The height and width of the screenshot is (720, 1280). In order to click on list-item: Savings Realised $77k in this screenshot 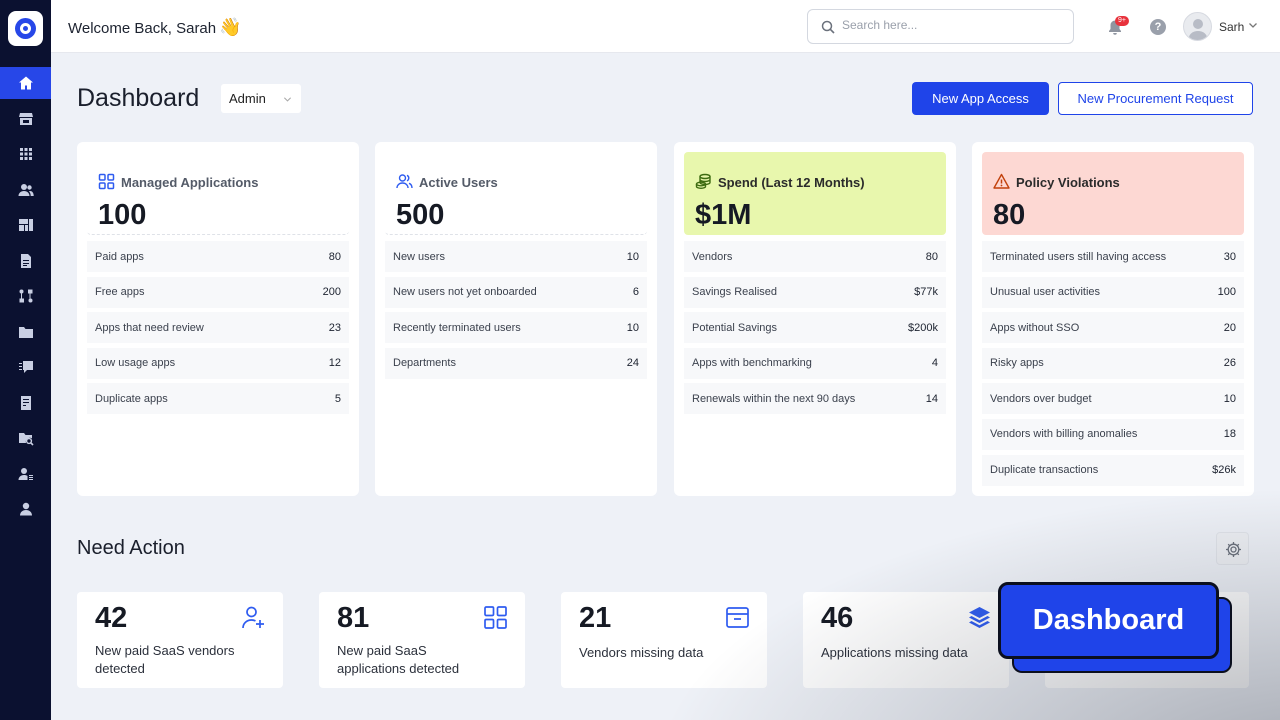, I will do `click(815, 292)`.